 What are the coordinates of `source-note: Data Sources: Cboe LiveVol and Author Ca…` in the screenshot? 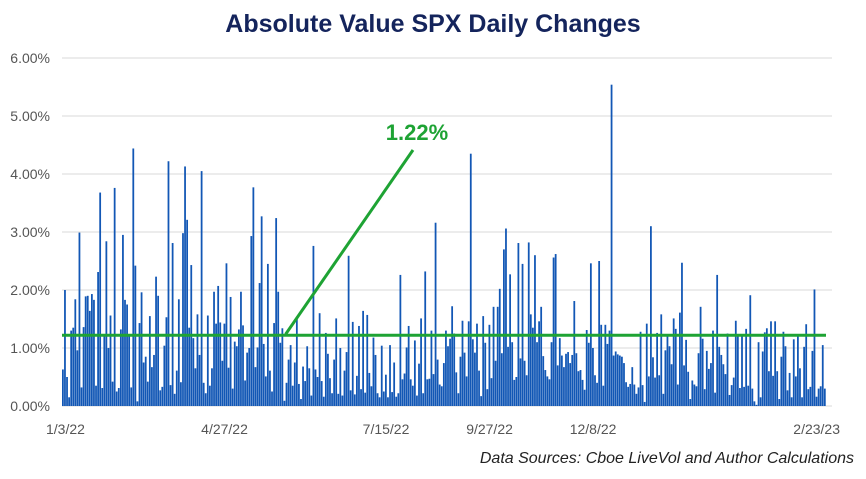 It's located at (666, 458).